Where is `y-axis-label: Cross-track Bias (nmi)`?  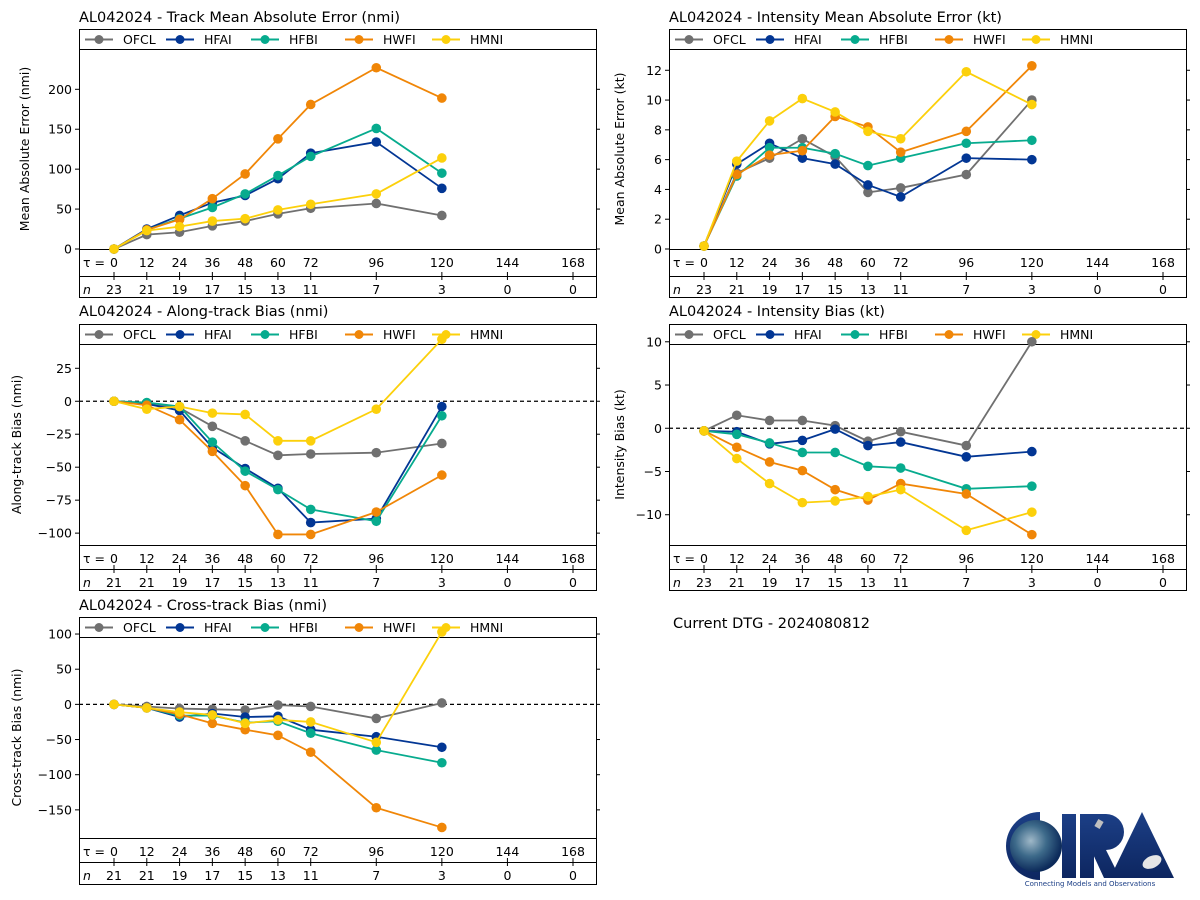
y-axis-label: Cross-track Bias (nmi) is located at coordinates (16, 737).